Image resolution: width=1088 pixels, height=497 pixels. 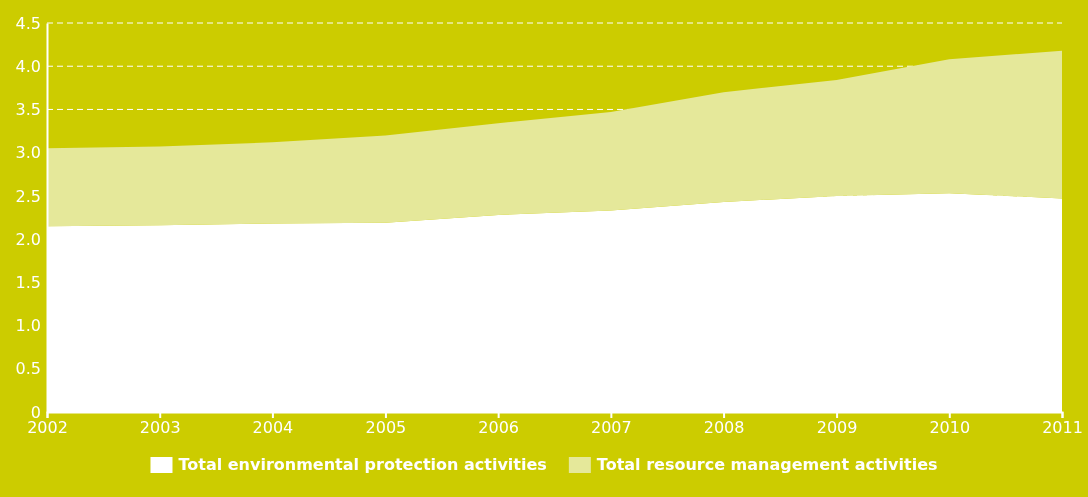 I want to click on legend-label: Total resource management activities, so click(x=767, y=464).